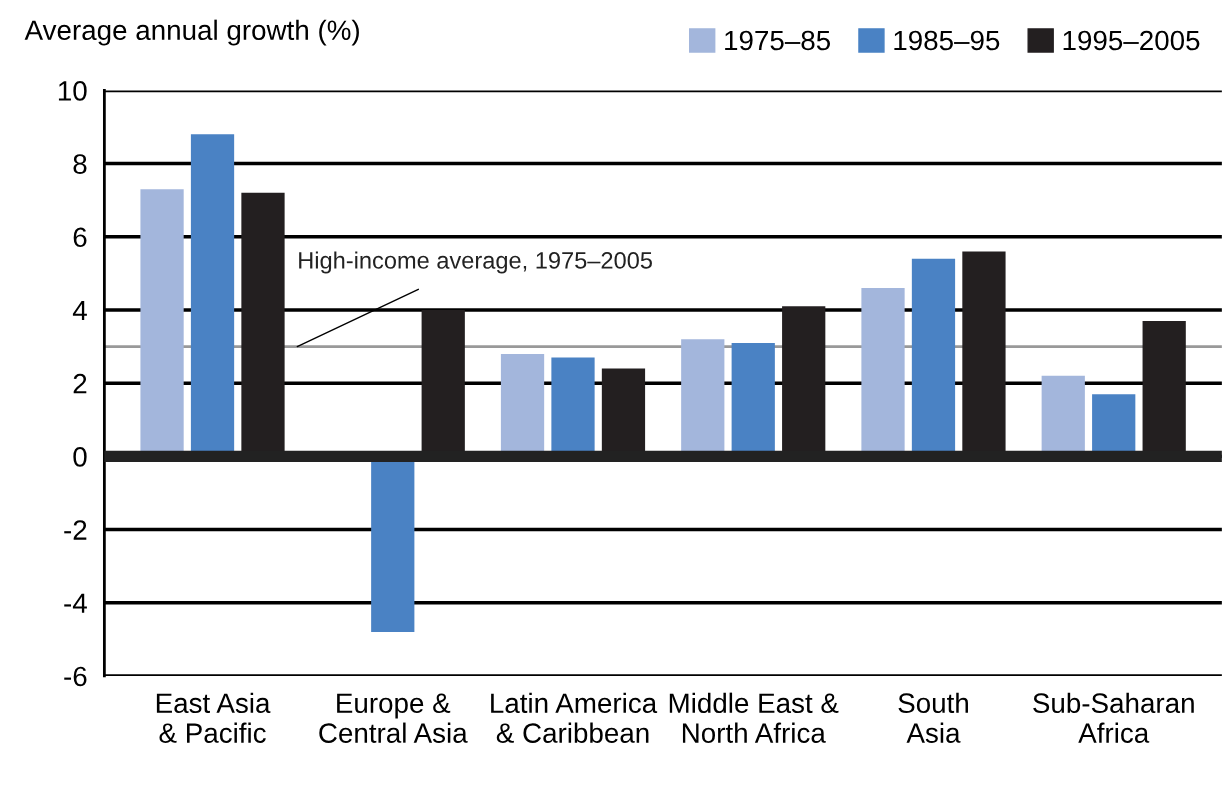 This screenshot has width=1228, height=786. I want to click on y-tick-label: -6, so click(75, 676).